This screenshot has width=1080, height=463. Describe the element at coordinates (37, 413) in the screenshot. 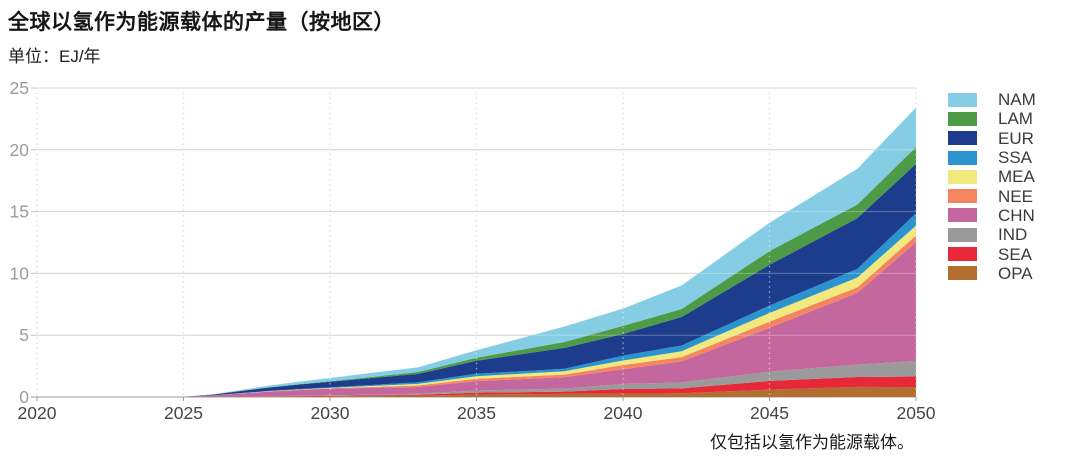

I see `x-tick-label-2020: 2020` at that location.